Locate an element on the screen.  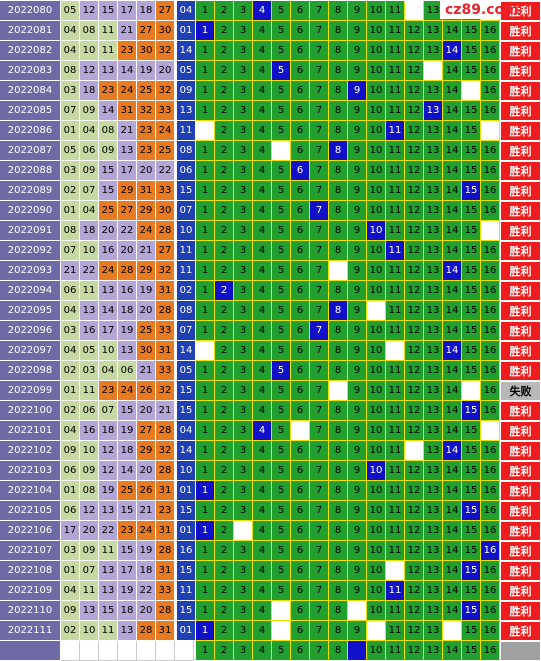
red-ball: 12 is located at coordinates (89, 11).